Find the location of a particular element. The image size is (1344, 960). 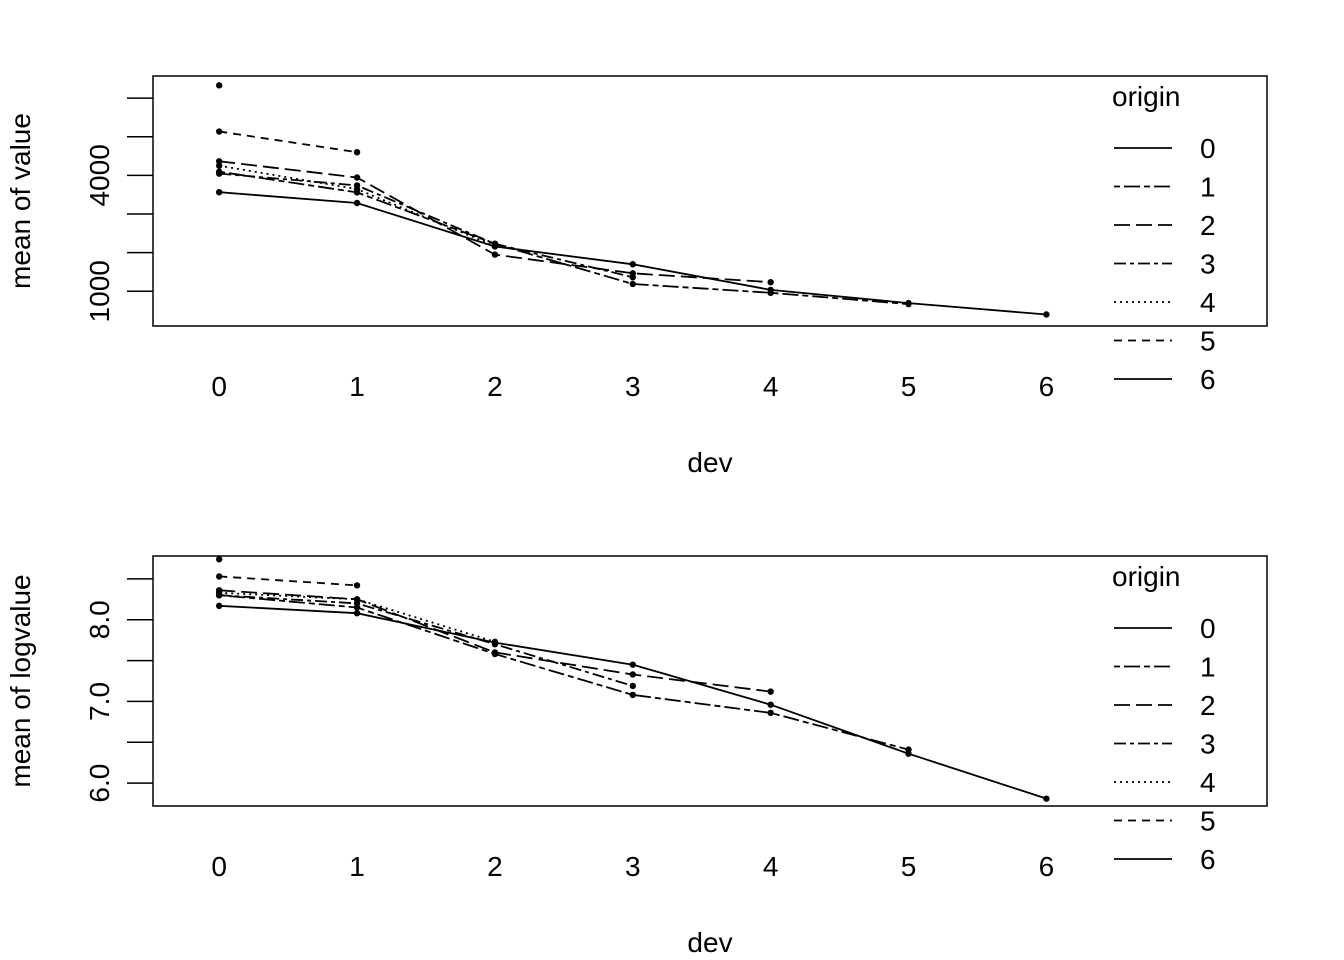

y-axis-label: mean of logvalue is located at coordinates (20, 680).